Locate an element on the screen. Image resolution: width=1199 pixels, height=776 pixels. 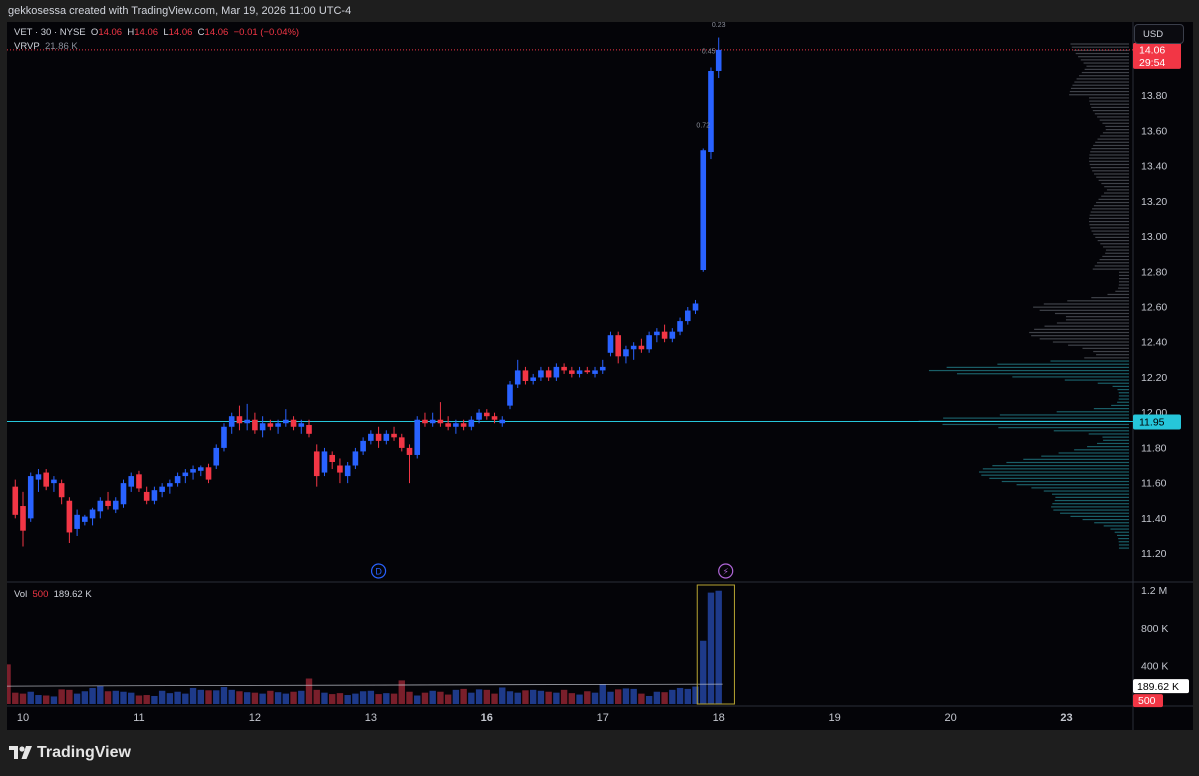
price-annotation: 0.23 is located at coordinates (719, 25).